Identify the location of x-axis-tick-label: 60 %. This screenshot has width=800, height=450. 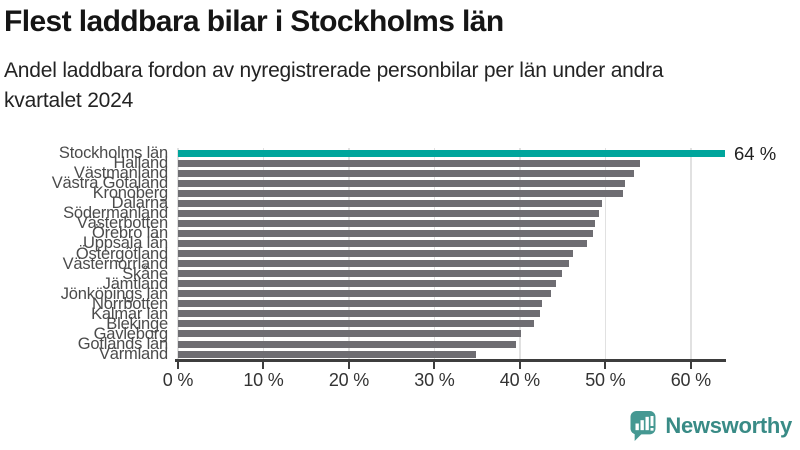
(690, 380).